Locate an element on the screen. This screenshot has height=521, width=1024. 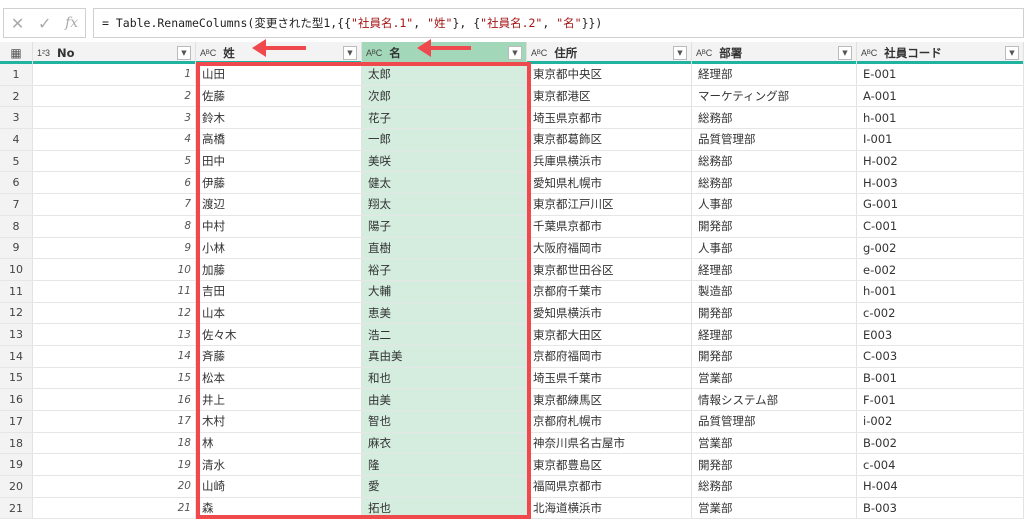
row-number: 10 is located at coordinates (16, 269).